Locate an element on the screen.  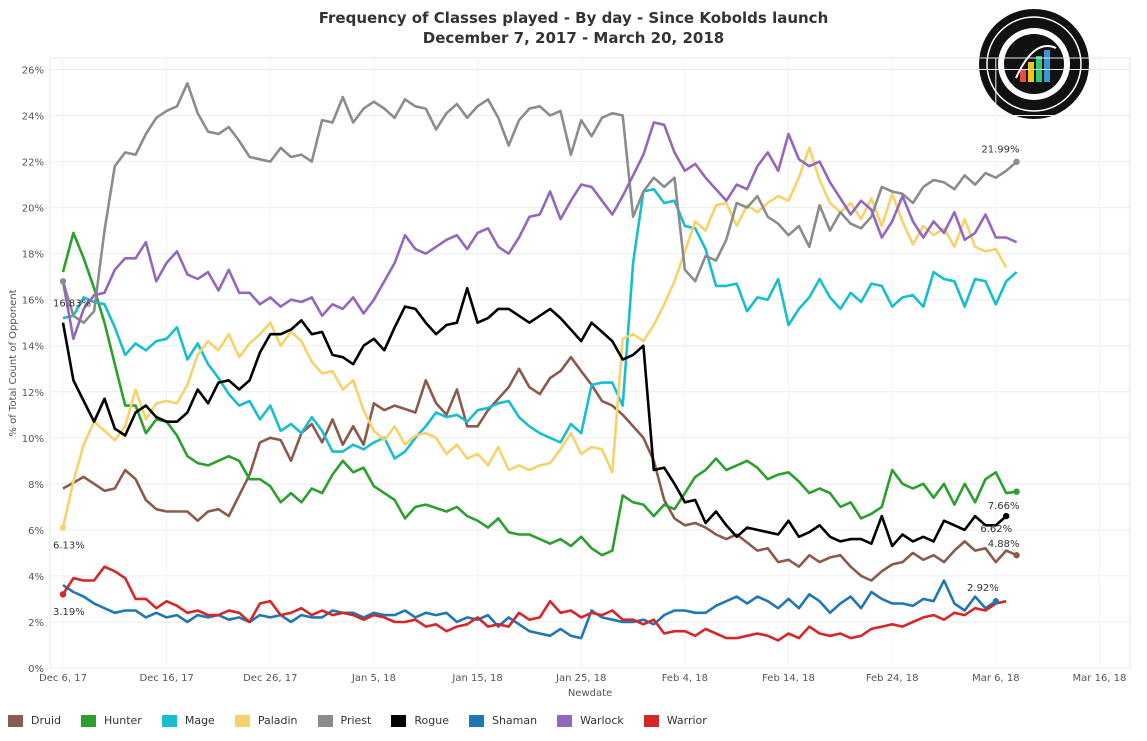
x-tick-label: Jan 15, 18 is located at coordinates (476, 678).